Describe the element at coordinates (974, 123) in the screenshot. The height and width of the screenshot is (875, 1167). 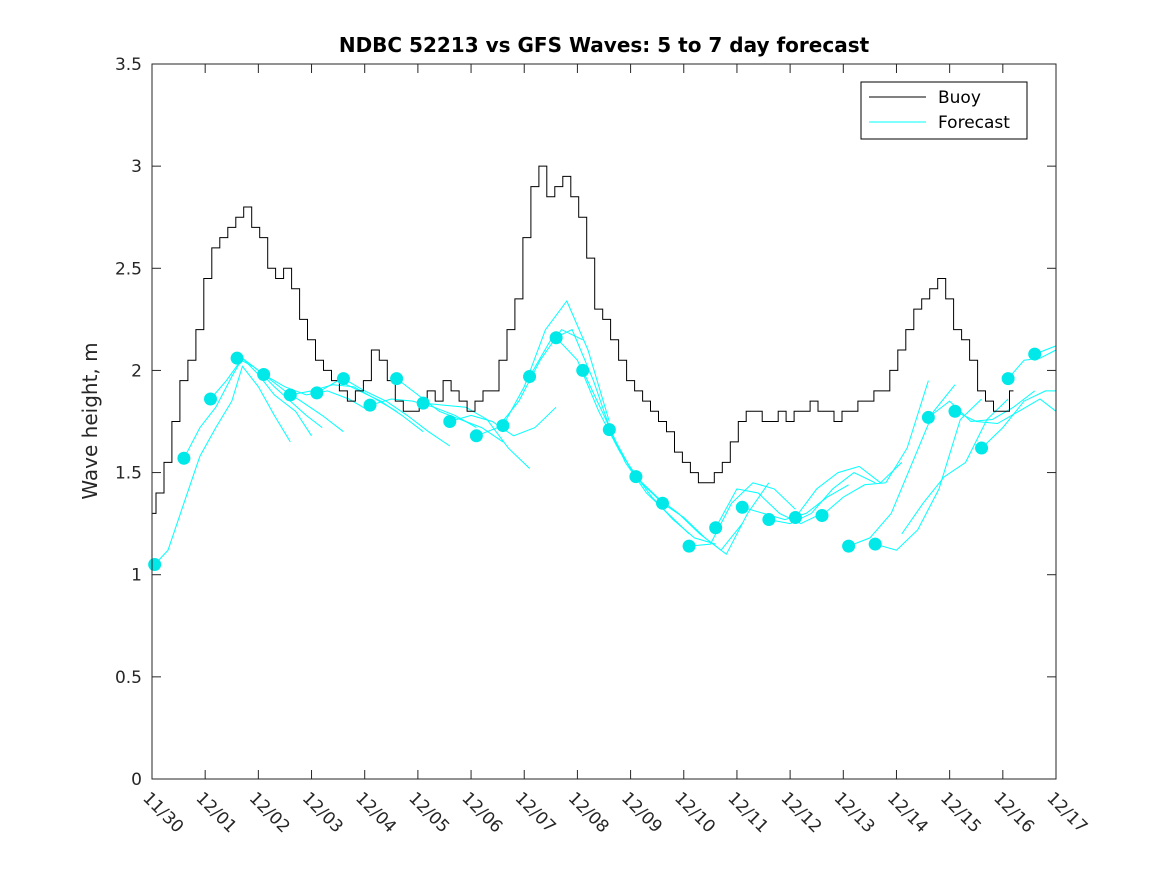
I see `legend-forecast-label: Forecast` at that location.